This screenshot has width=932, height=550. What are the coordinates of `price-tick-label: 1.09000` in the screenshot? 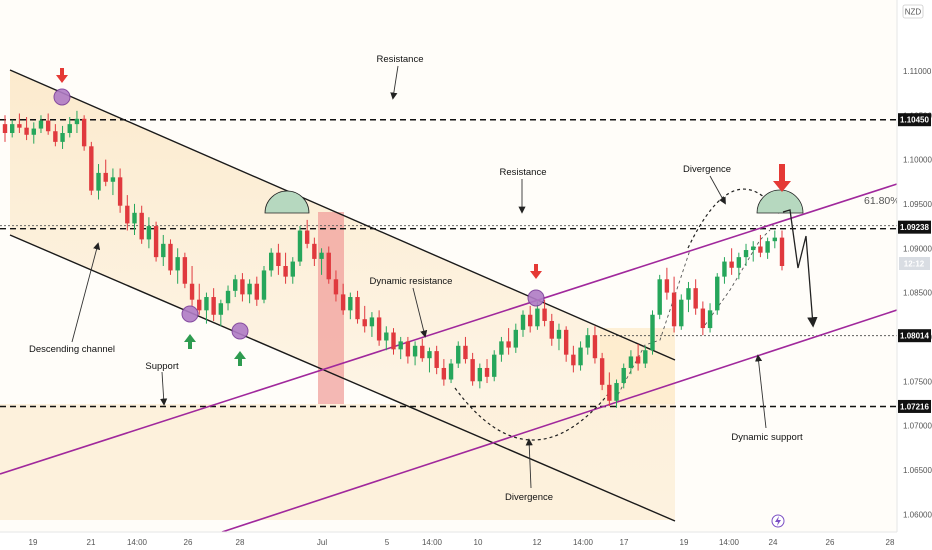 It's located at (917, 248).